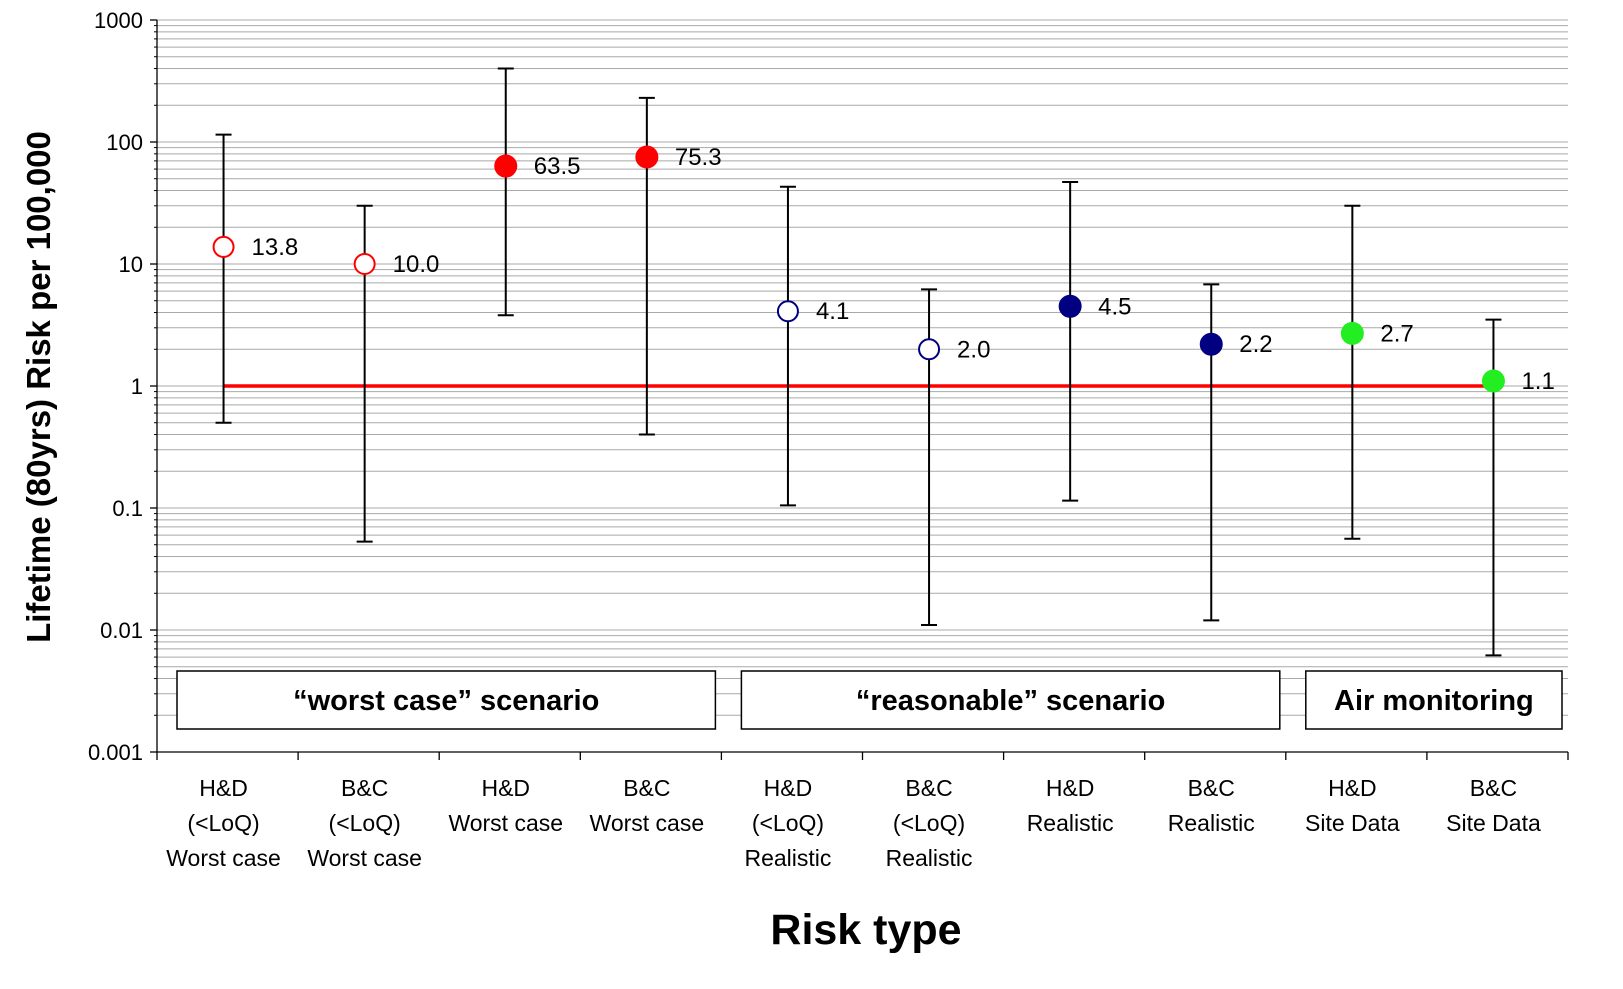 This screenshot has height=989, width=1623. I want to click on y-tick-label: 0.001, so click(115, 752).